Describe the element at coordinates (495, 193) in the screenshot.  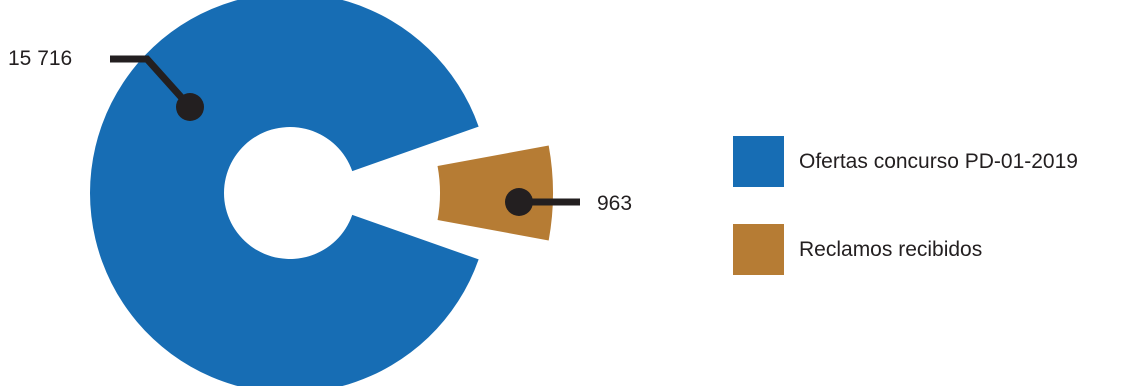
I see `slice-reclamos` at that location.